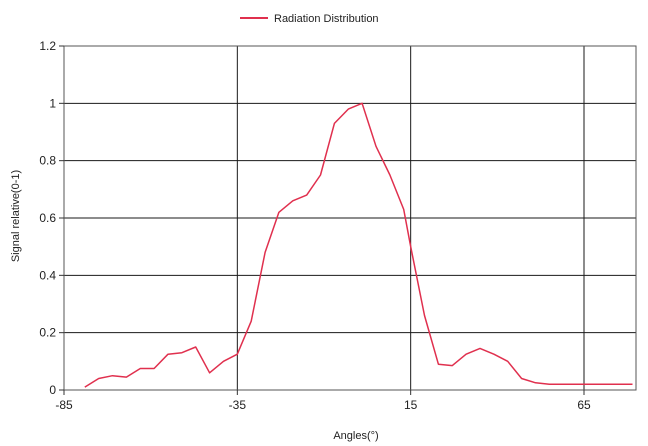 The width and height of the screenshot is (648, 446). Describe the element at coordinates (584, 405) in the screenshot. I see `x-tick-label-3: 65` at that location.